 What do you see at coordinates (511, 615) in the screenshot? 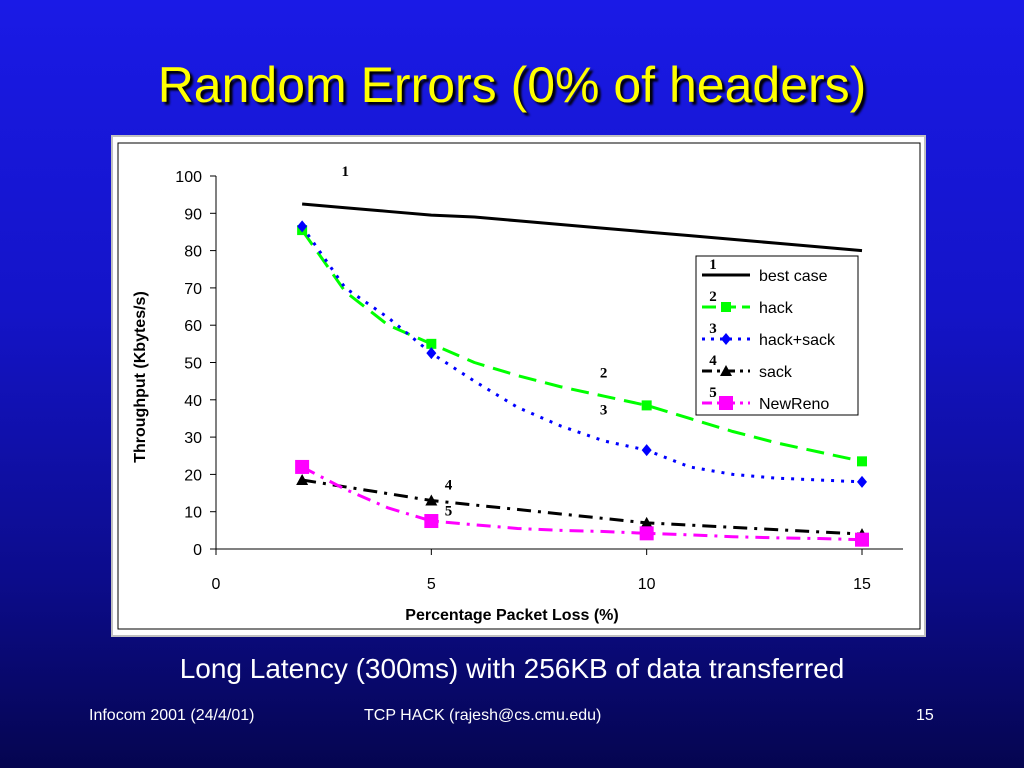
I see `x-axis-title: Percentage Packet Loss (%)` at bounding box center [511, 615].